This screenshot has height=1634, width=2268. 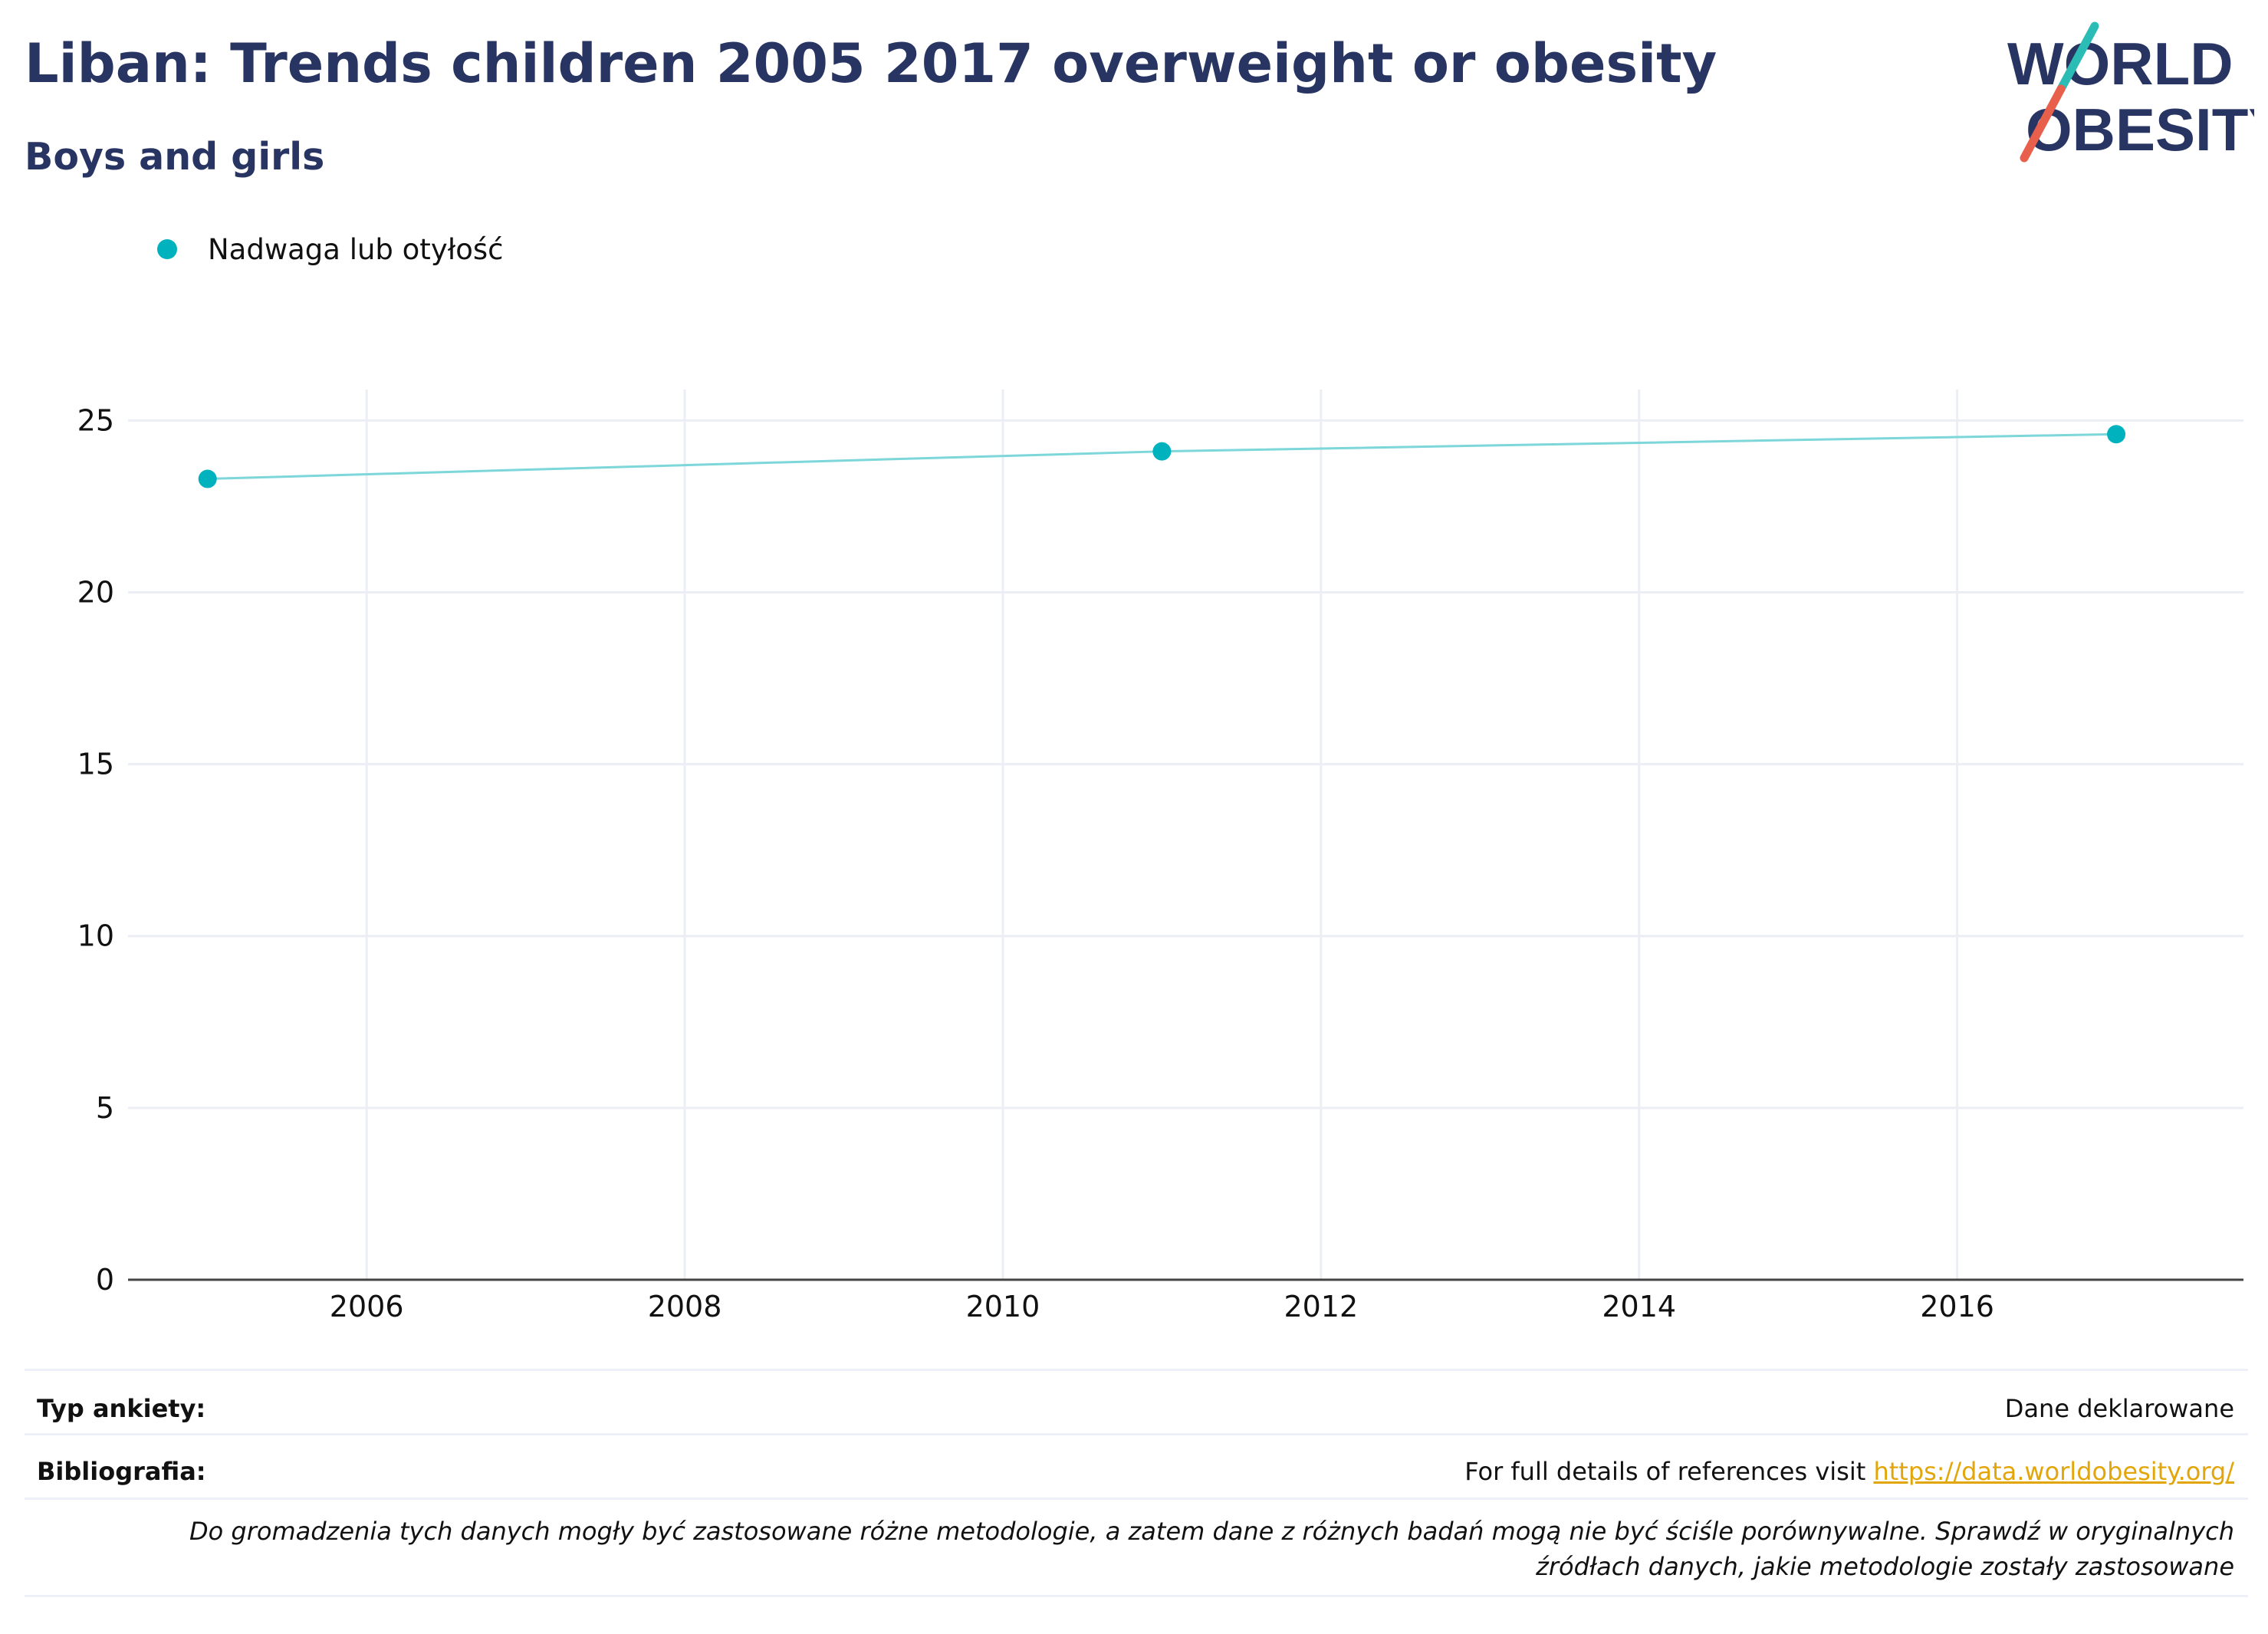 What do you see at coordinates (2053, 1472) in the screenshot?
I see `bibliography-link: https://data.worldobesity.org/` at bounding box center [2053, 1472].